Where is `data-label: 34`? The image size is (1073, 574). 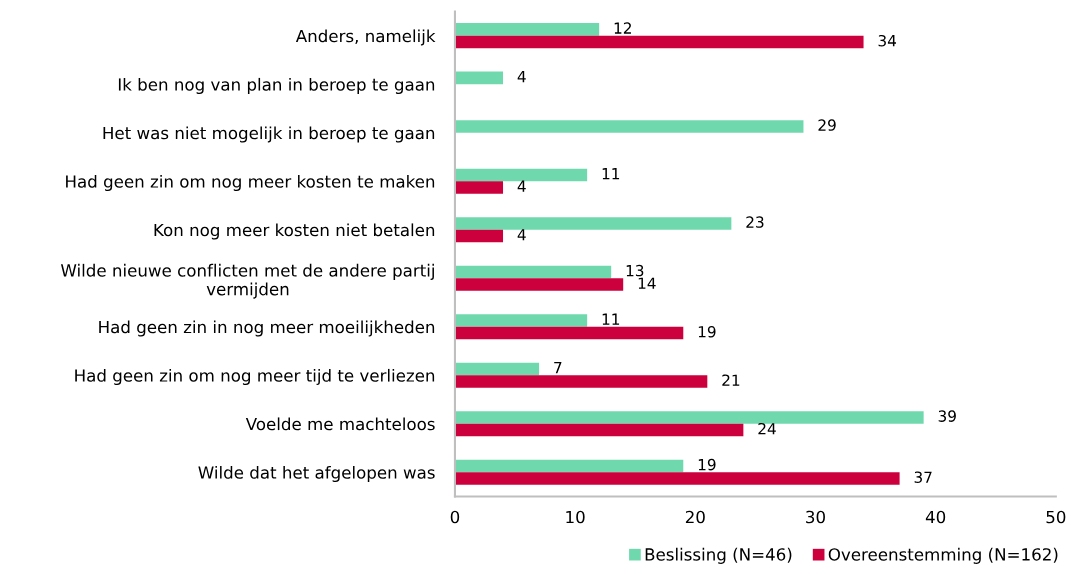
data-label: 34 is located at coordinates (887, 40).